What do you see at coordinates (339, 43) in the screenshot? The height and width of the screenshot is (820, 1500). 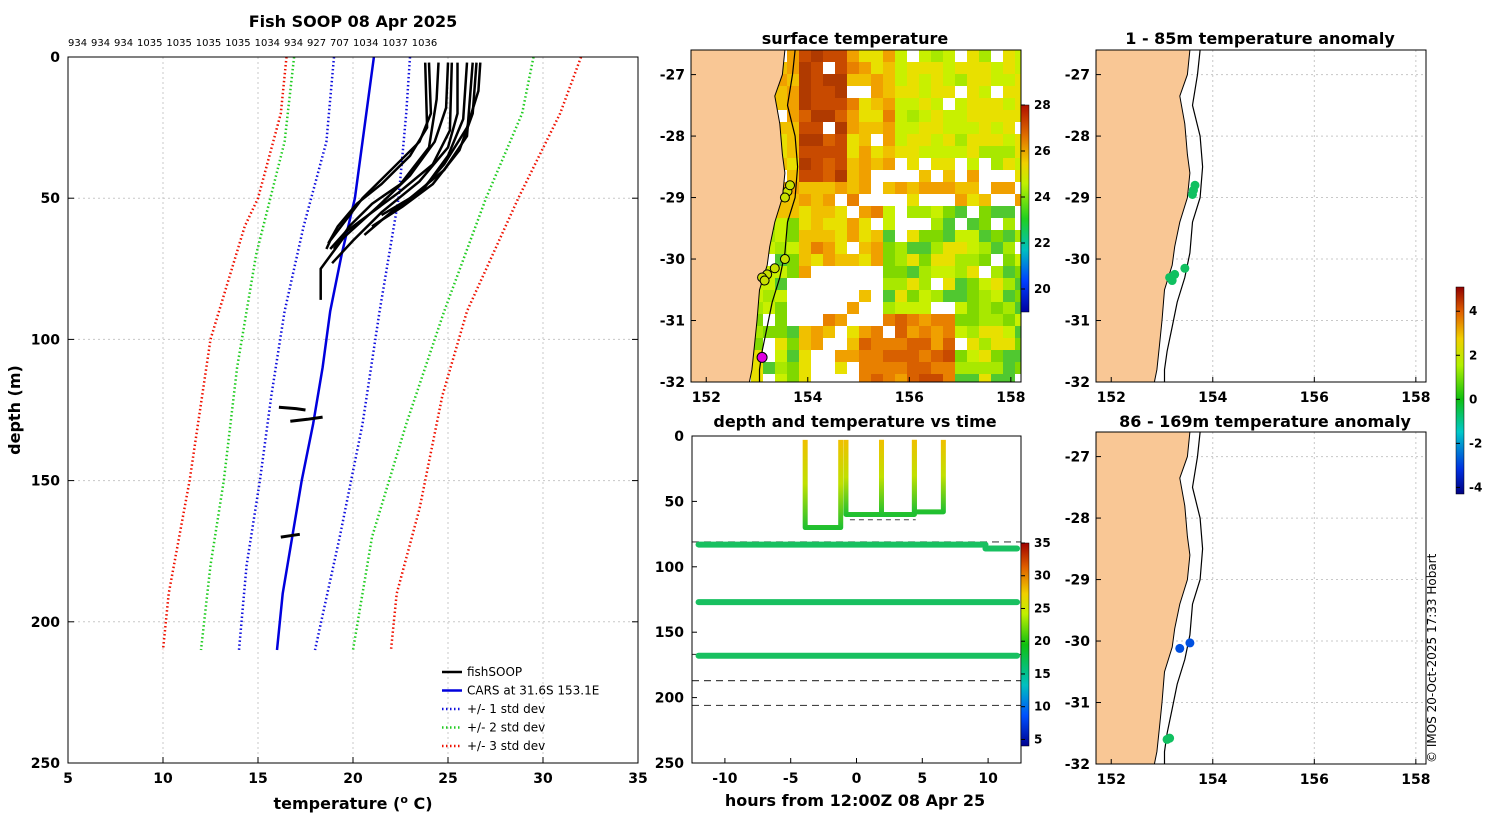 I see `station-count: 707` at bounding box center [339, 43].